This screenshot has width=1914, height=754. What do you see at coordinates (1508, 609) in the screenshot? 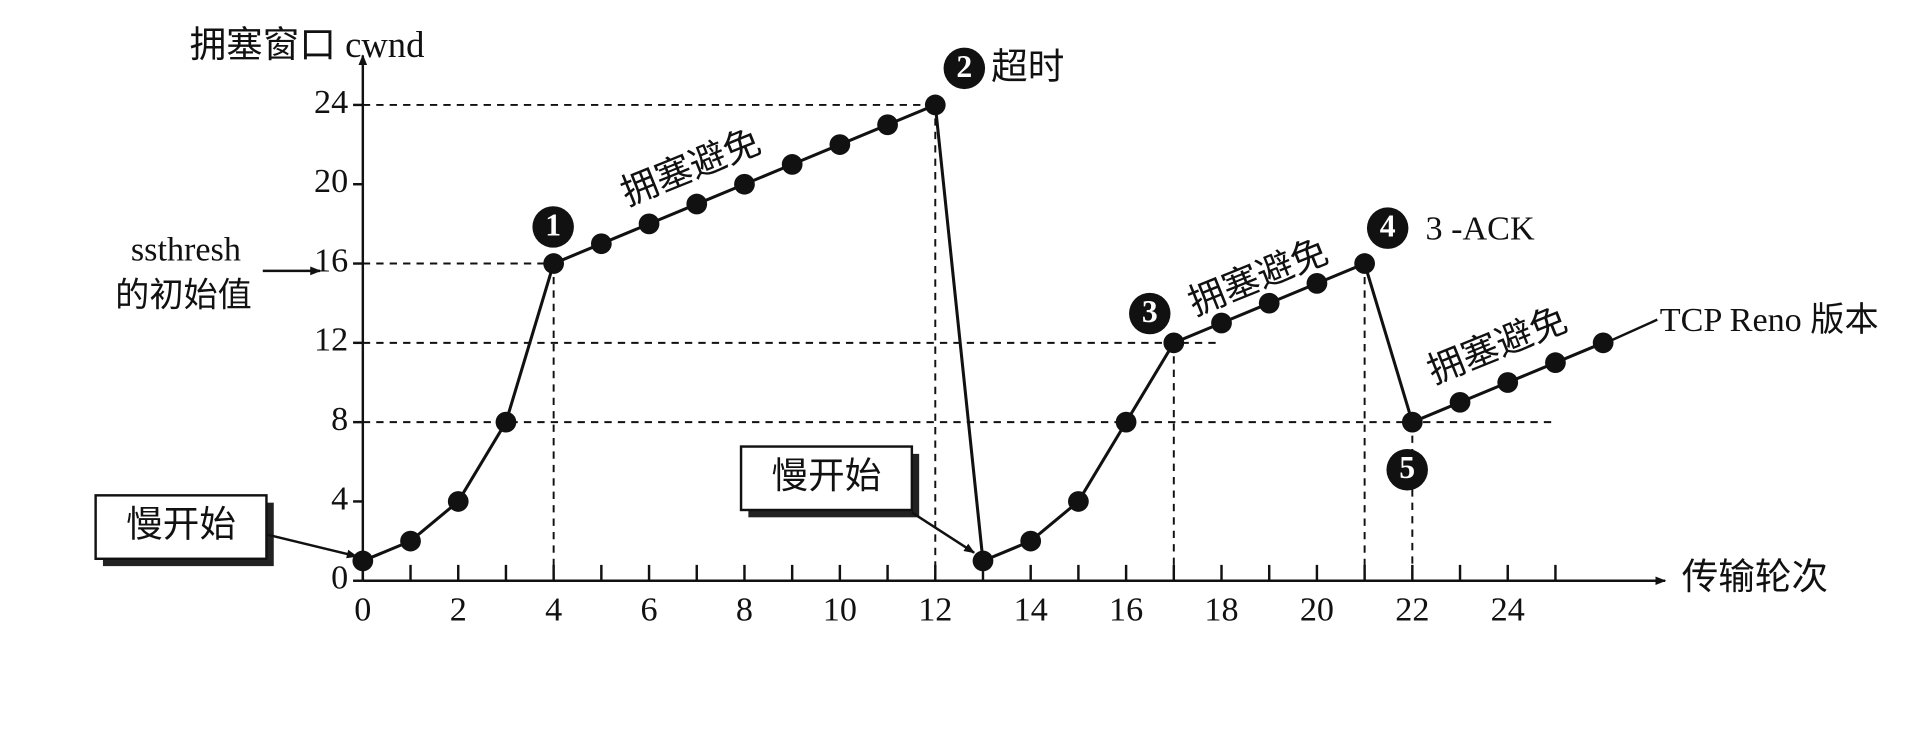
I see `x-tick-label: 24` at bounding box center [1508, 609].